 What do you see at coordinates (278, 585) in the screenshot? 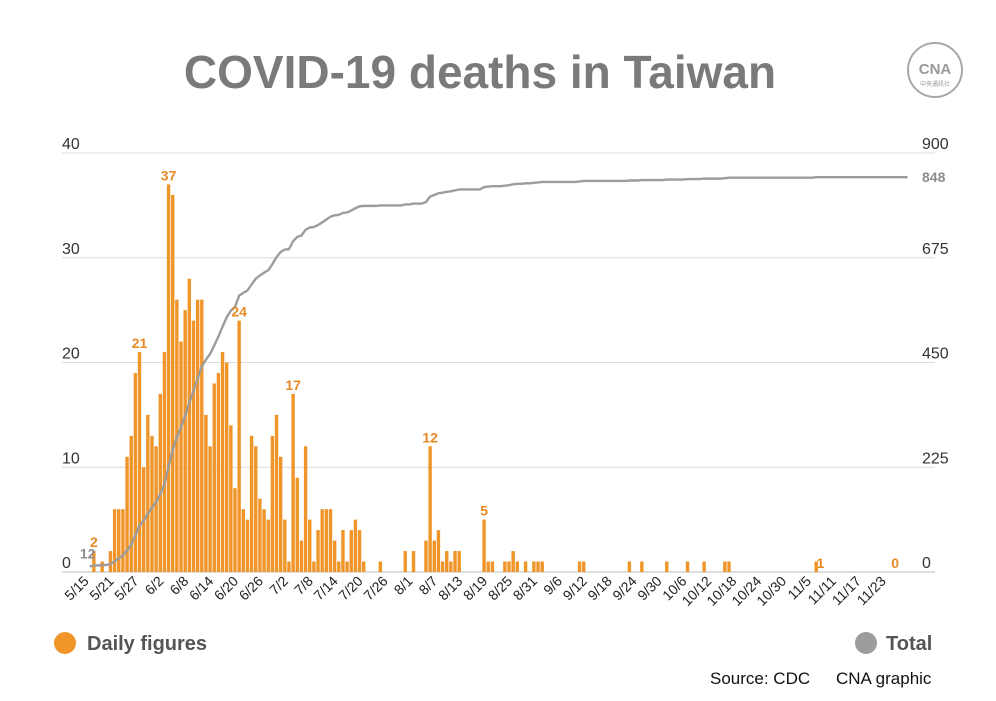
I see `x-tick-label: 7/2` at bounding box center [278, 585].